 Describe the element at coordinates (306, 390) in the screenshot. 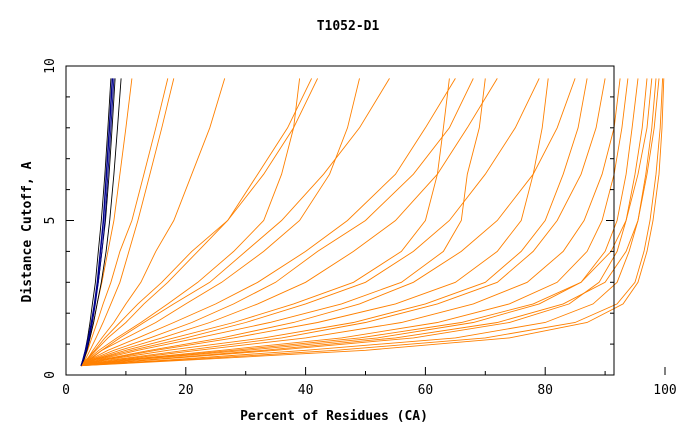

I see `x-tick-label-40: 40` at that location.